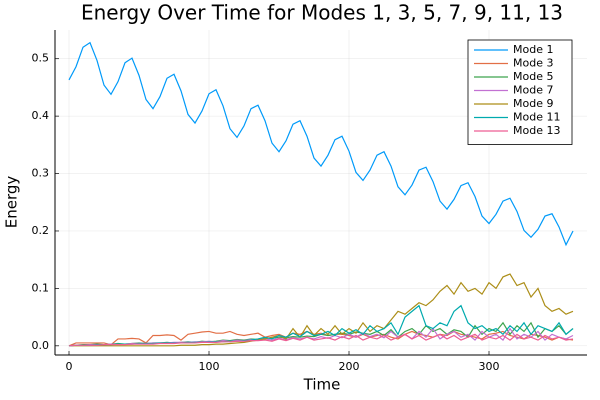  Describe the element at coordinates (41, 173) in the screenshot. I see `y-tick-label: 0.3` at that location.